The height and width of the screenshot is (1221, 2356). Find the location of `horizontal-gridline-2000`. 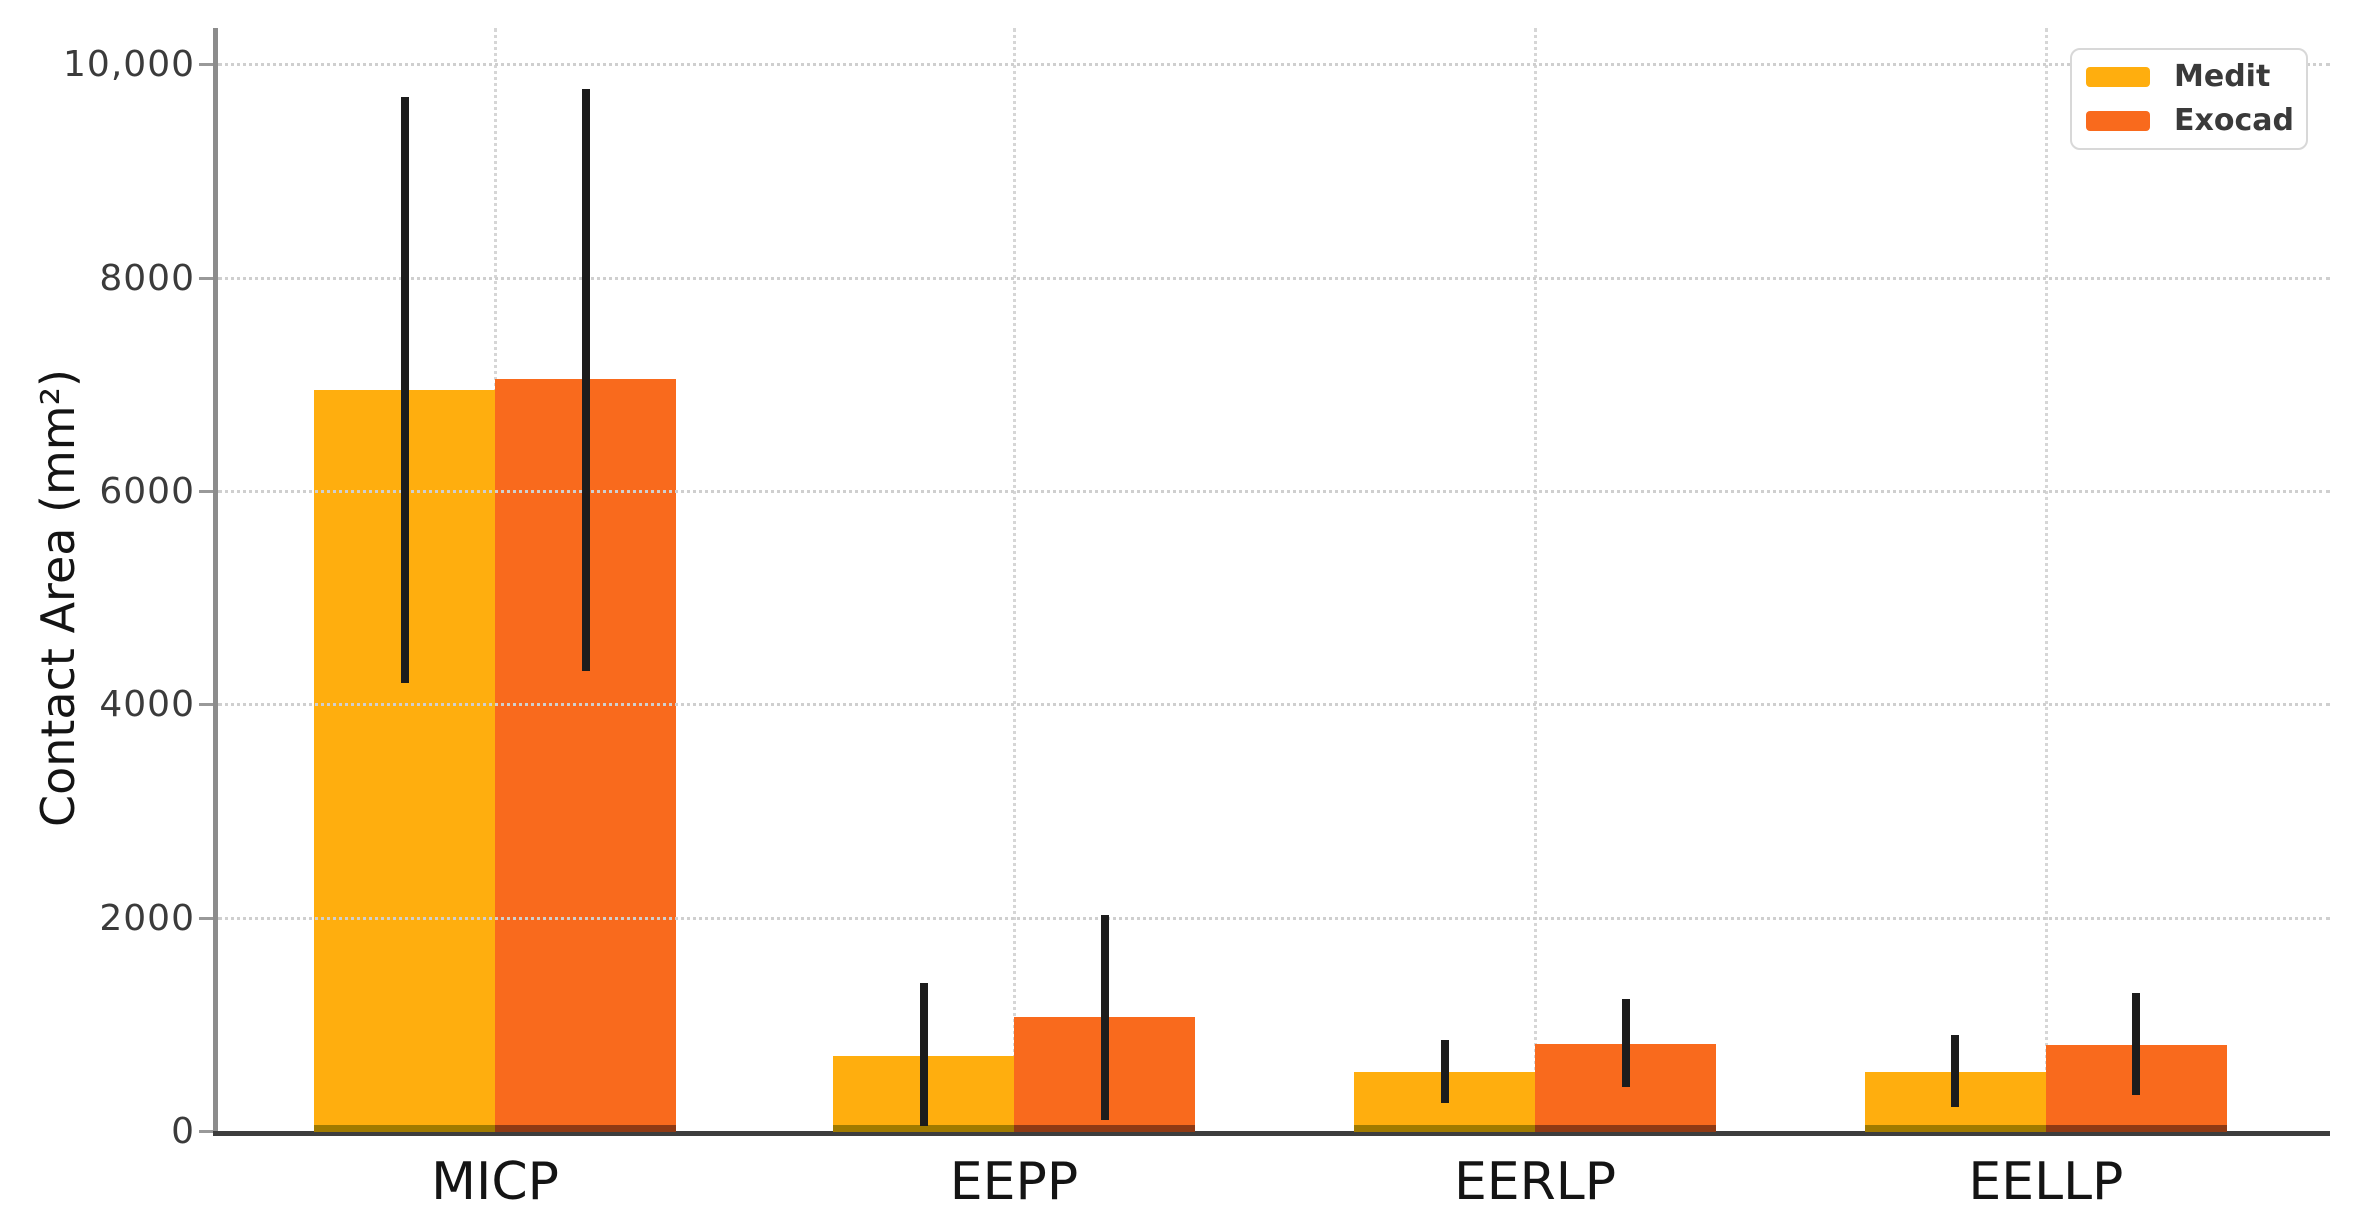

horizontal-gridline-2000 is located at coordinates (1274, 918).